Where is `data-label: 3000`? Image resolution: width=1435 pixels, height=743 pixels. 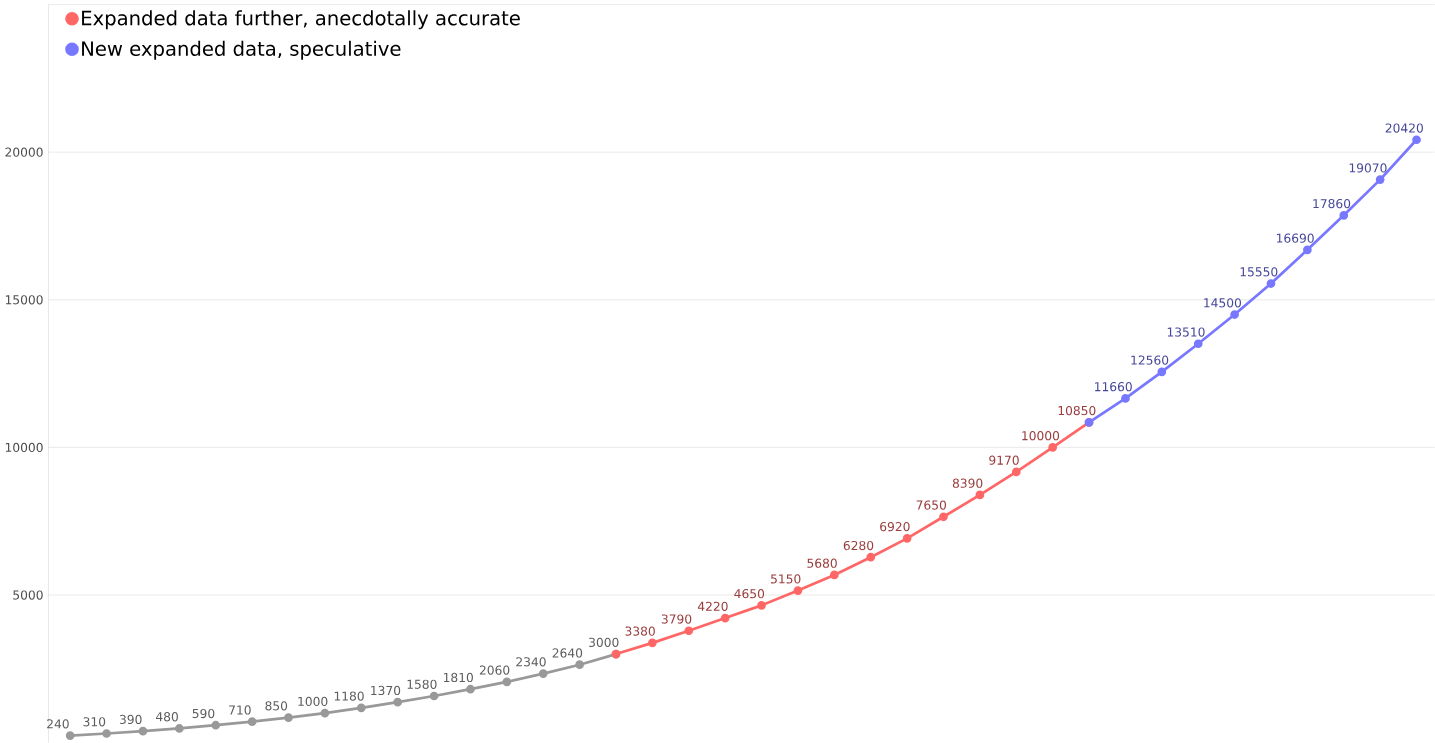 data-label: 3000 is located at coordinates (604, 642).